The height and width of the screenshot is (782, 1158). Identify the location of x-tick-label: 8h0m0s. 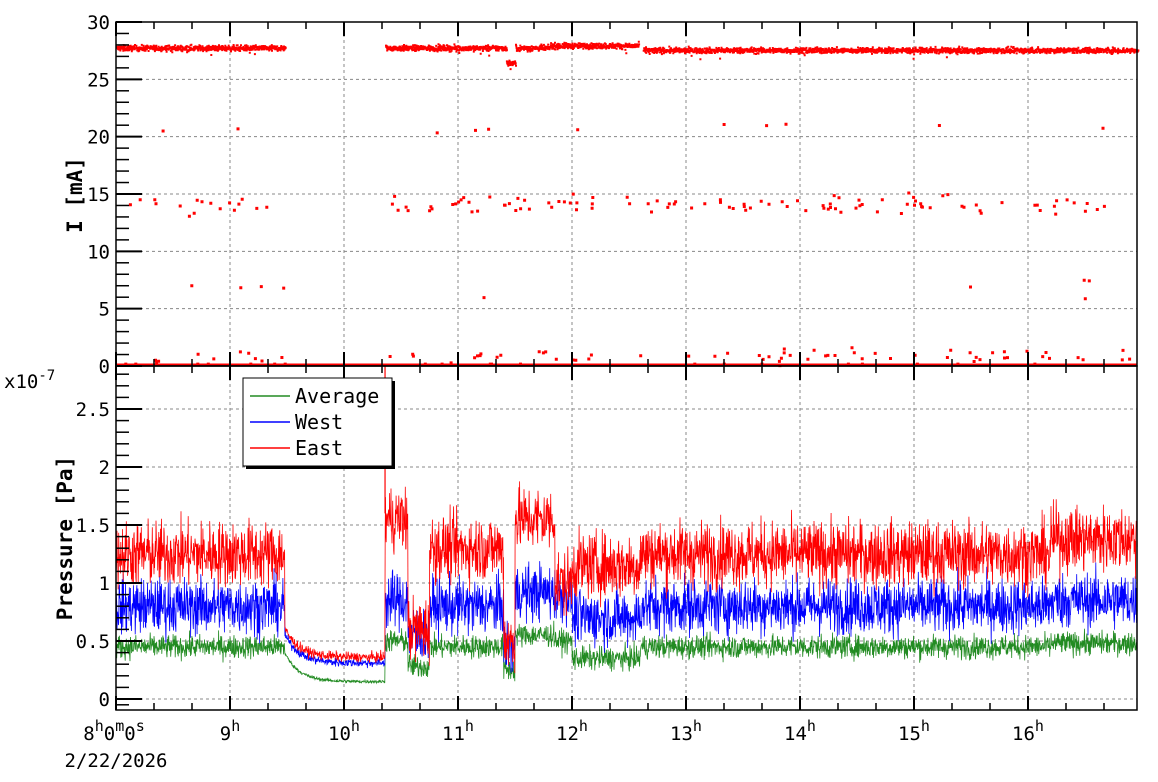
(113, 731).